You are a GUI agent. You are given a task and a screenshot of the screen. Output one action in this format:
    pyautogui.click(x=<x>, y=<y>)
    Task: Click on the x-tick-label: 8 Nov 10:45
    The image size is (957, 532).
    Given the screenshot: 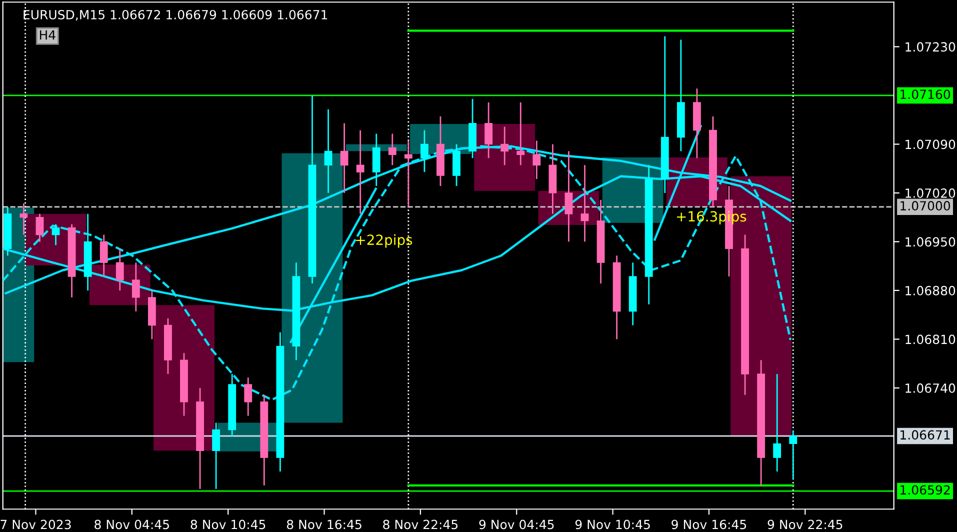 What is the action you would take?
    pyautogui.click(x=228, y=525)
    